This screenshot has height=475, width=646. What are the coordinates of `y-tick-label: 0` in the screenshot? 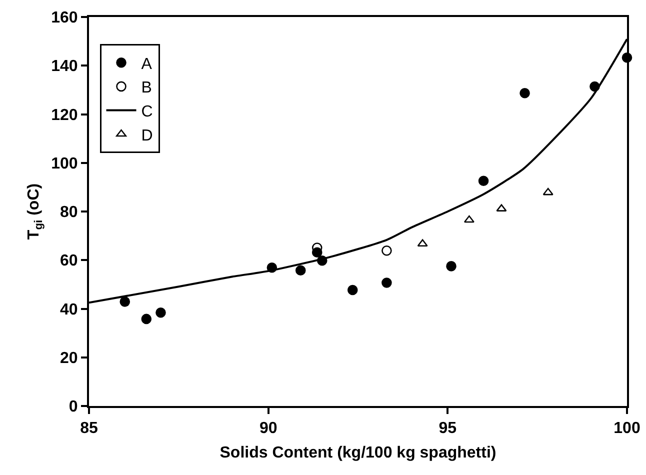 It's located at (73, 407).